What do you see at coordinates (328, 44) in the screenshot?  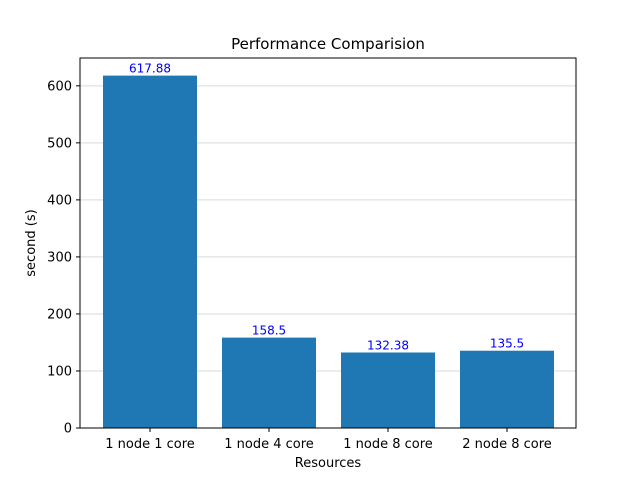 I see `chart-title: Performance Comparision` at bounding box center [328, 44].